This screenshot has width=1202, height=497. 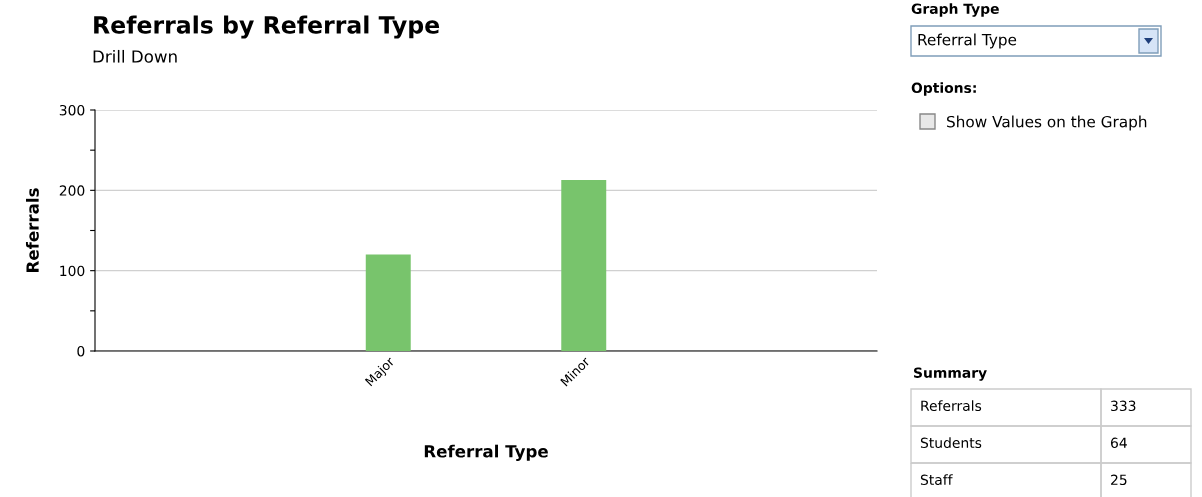 I want to click on text: 64, so click(x=1118, y=443).